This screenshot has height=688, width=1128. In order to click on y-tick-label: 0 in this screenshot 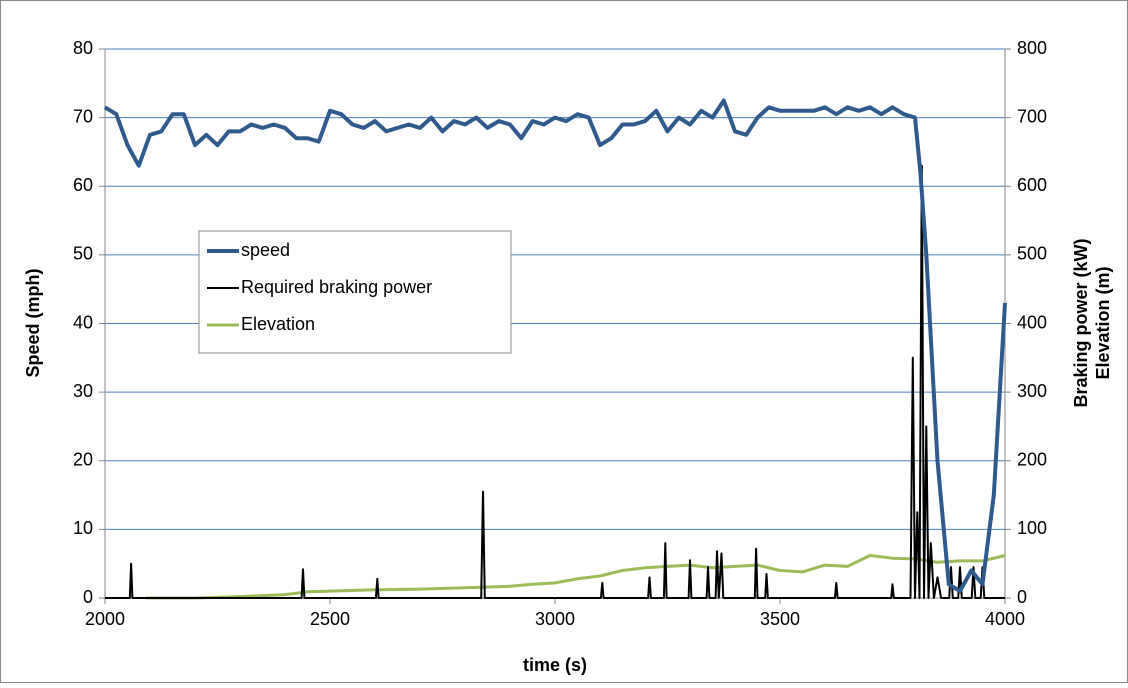, I will do `click(88, 597)`.